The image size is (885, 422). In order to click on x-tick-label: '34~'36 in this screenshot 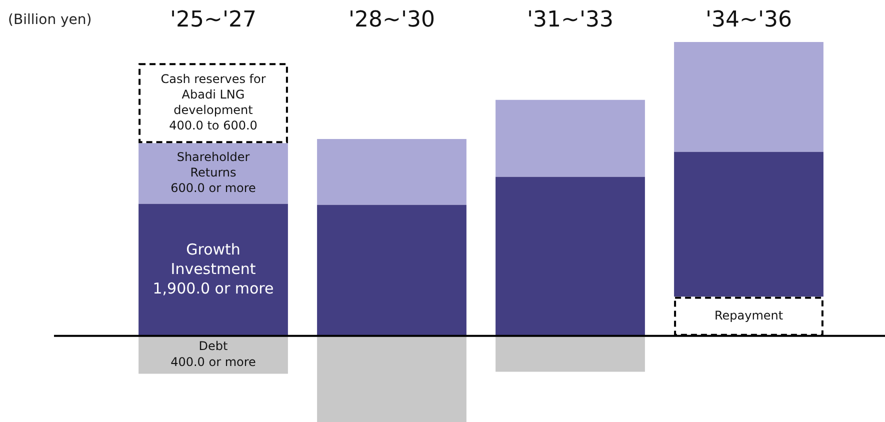, I will do `click(748, 20)`.